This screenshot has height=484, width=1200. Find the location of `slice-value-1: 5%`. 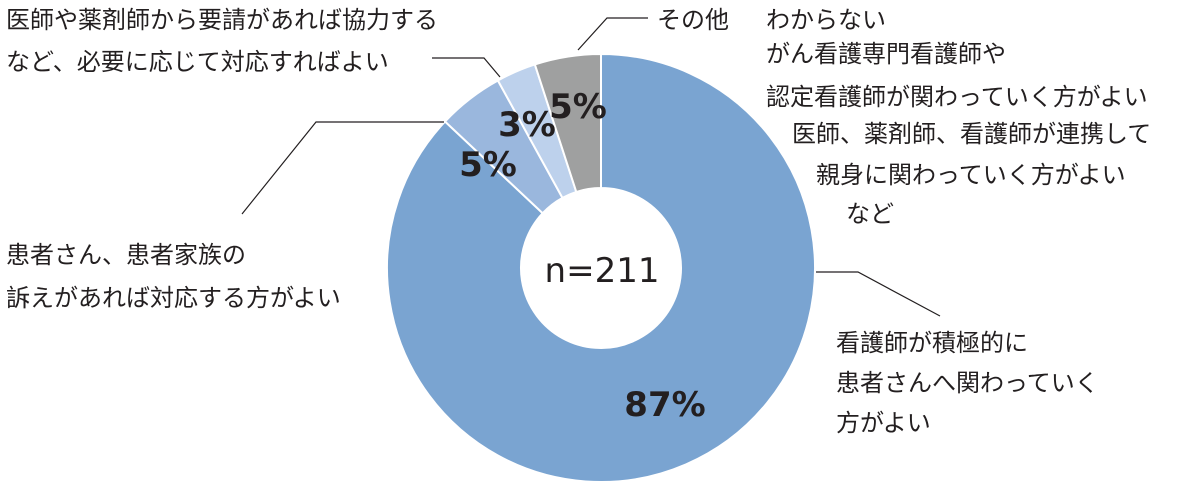

slice-value-1: 5% is located at coordinates (488, 165).